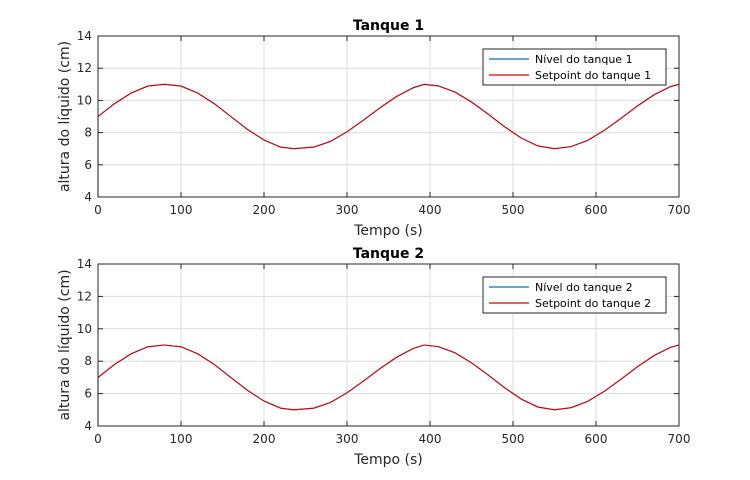  What do you see at coordinates (584, 59) in the screenshot?
I see `legend-entry: Nível do tanque 1` at bounding box center [584, 59].